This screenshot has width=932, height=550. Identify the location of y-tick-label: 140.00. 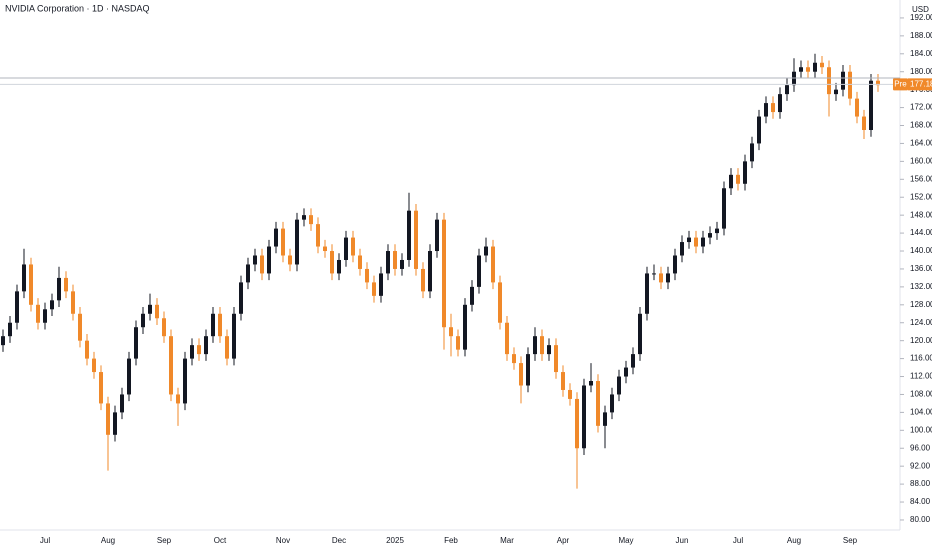
(921, 250).